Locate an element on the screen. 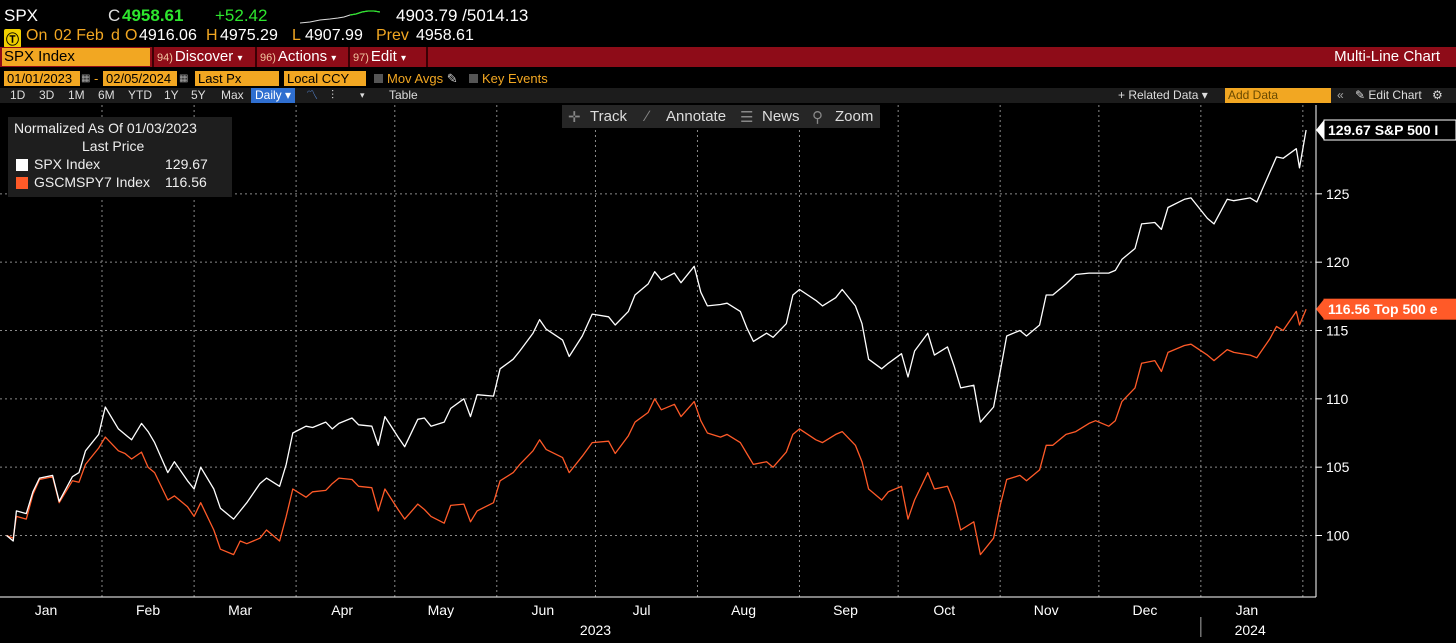  on-label: On is located at coordinates (37, 35).